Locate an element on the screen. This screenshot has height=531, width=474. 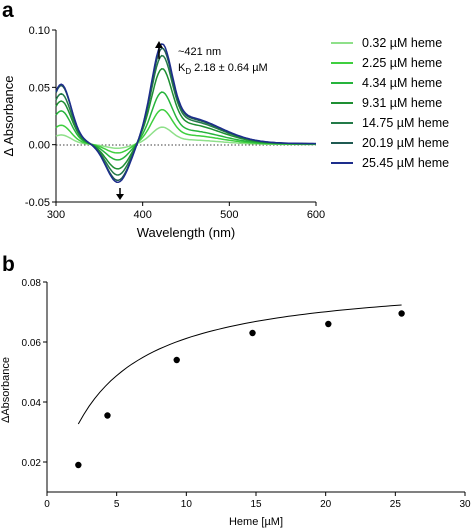
panel-b-y-tick-label: 0.02 is located at coordinates (32, 463).